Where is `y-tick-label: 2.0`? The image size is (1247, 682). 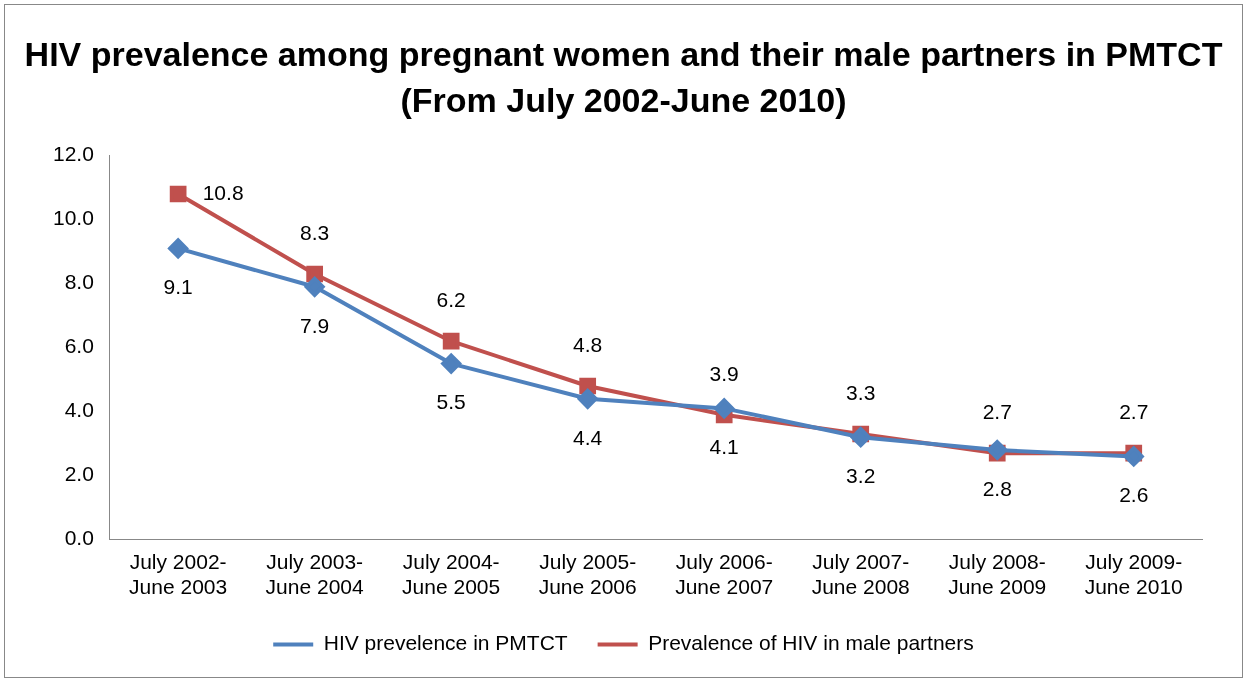
y-tick-label: 2.0 is located at coordinates (79, 474).